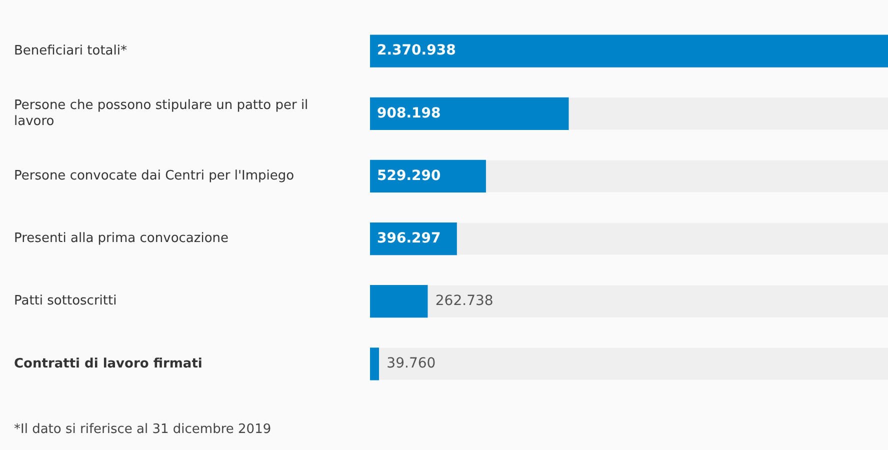  What do you see at coordinates (154, 176) in the screenshot?
I see `y-tick-label: Persone convocate dai Centri per l'Impiego` at bounding box center [154, 176].